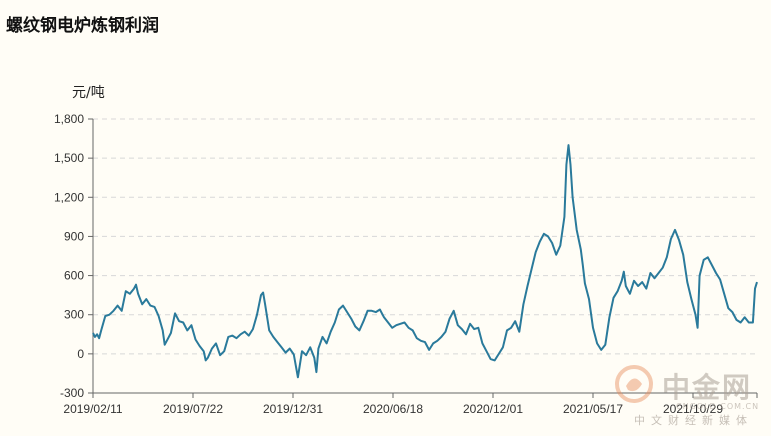 The image size is (771, 436). I want to click on y-tick-label: 1,500, so click(69, 158).